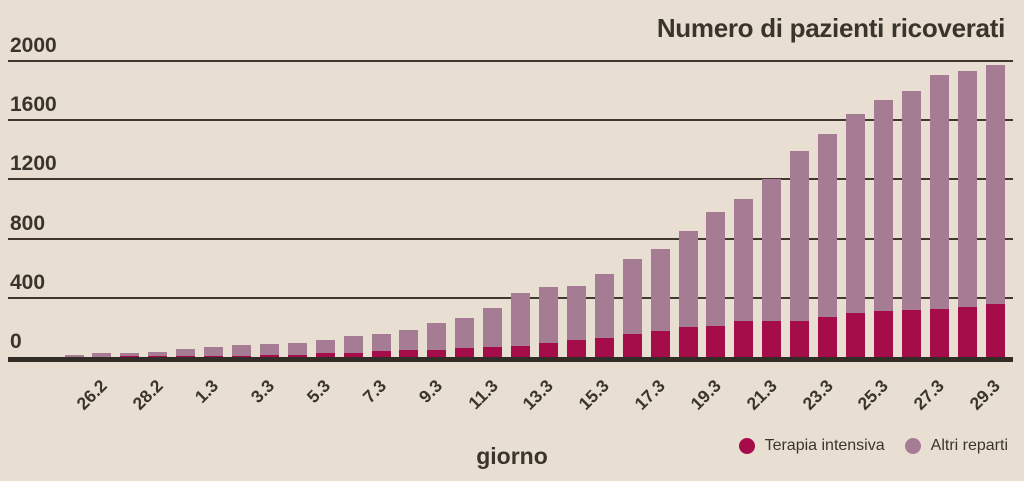 This screenshot has width=1024, height=481. I want to click on legend-label-terapia-intensiva: Terapia intensiva, so click(824, 445).